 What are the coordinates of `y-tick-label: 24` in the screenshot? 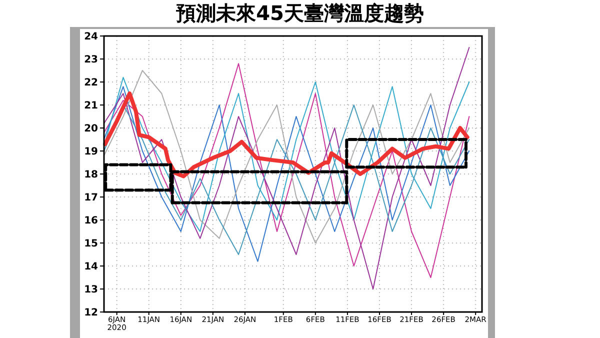 It's located at (91, 37).